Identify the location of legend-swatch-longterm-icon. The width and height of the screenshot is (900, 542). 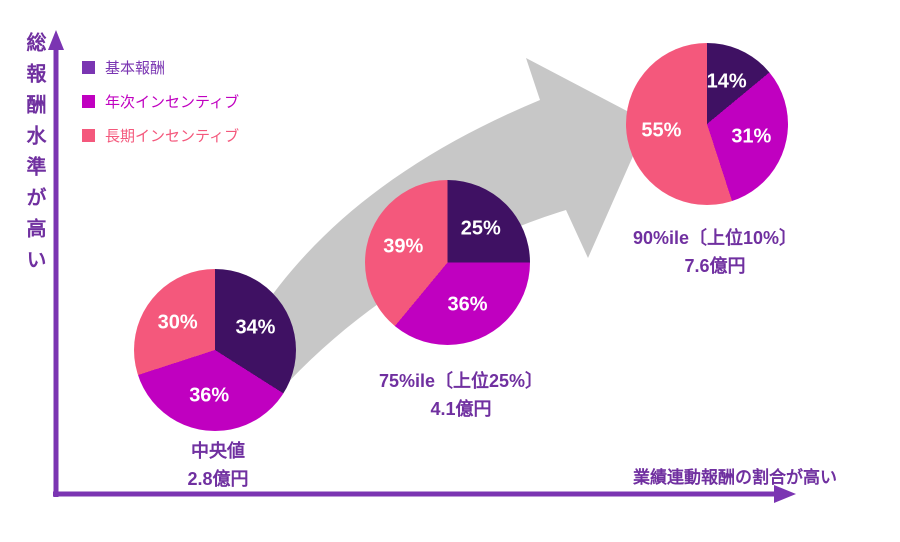
(88, 135).